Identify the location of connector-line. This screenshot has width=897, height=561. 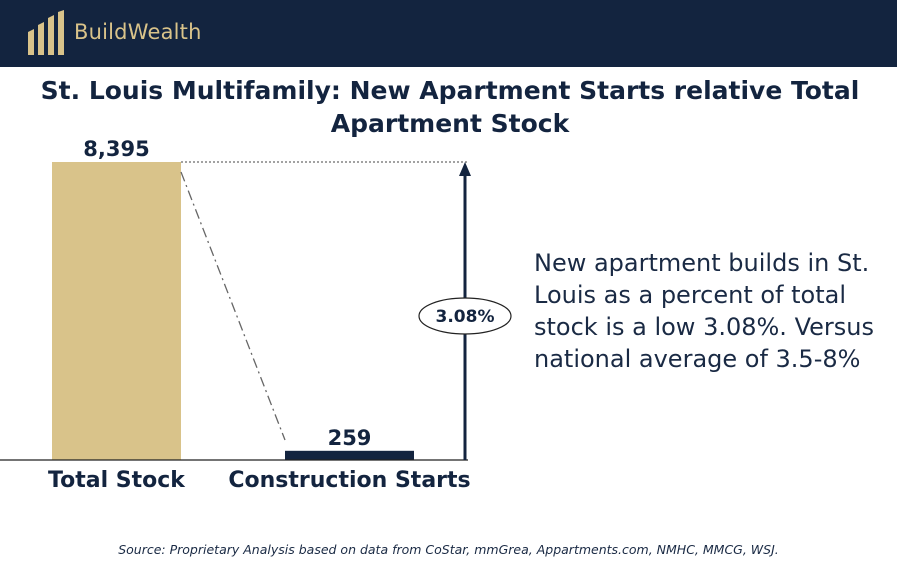
(233, 306).